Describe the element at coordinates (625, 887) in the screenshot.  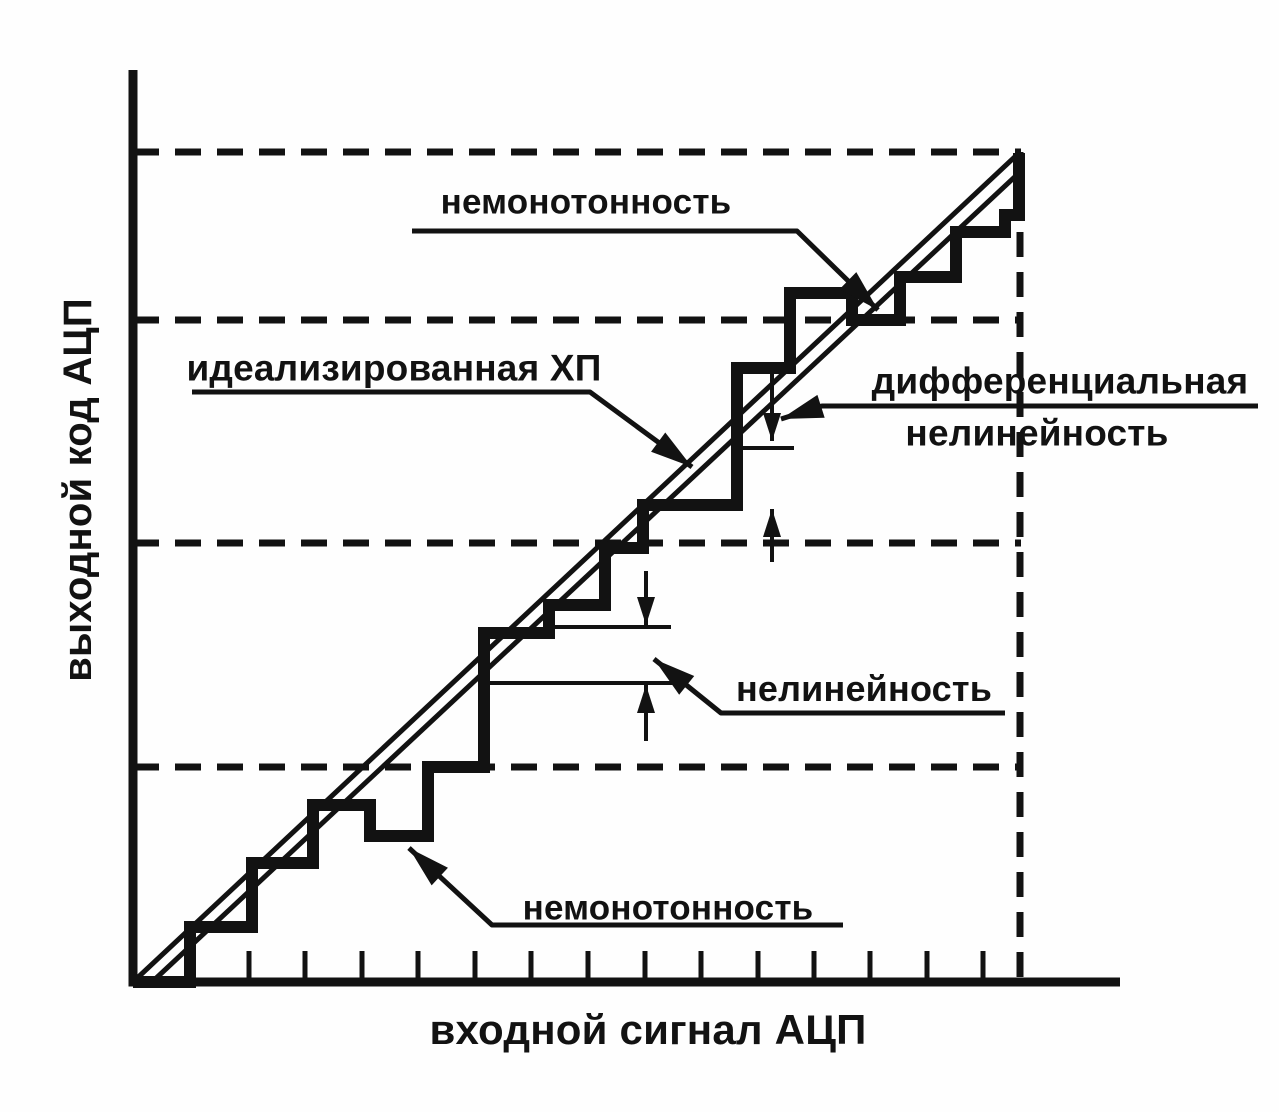
I see `leader-nonmonotonicity-bottom` at that location.